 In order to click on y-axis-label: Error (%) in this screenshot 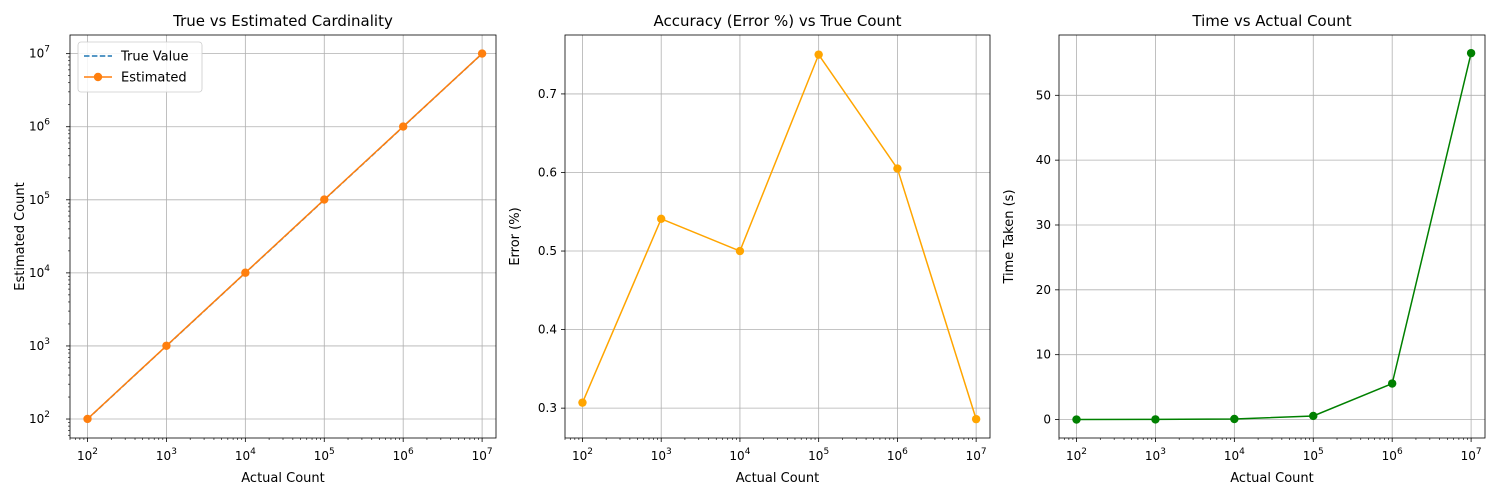, I will do `click(515, 236)`.